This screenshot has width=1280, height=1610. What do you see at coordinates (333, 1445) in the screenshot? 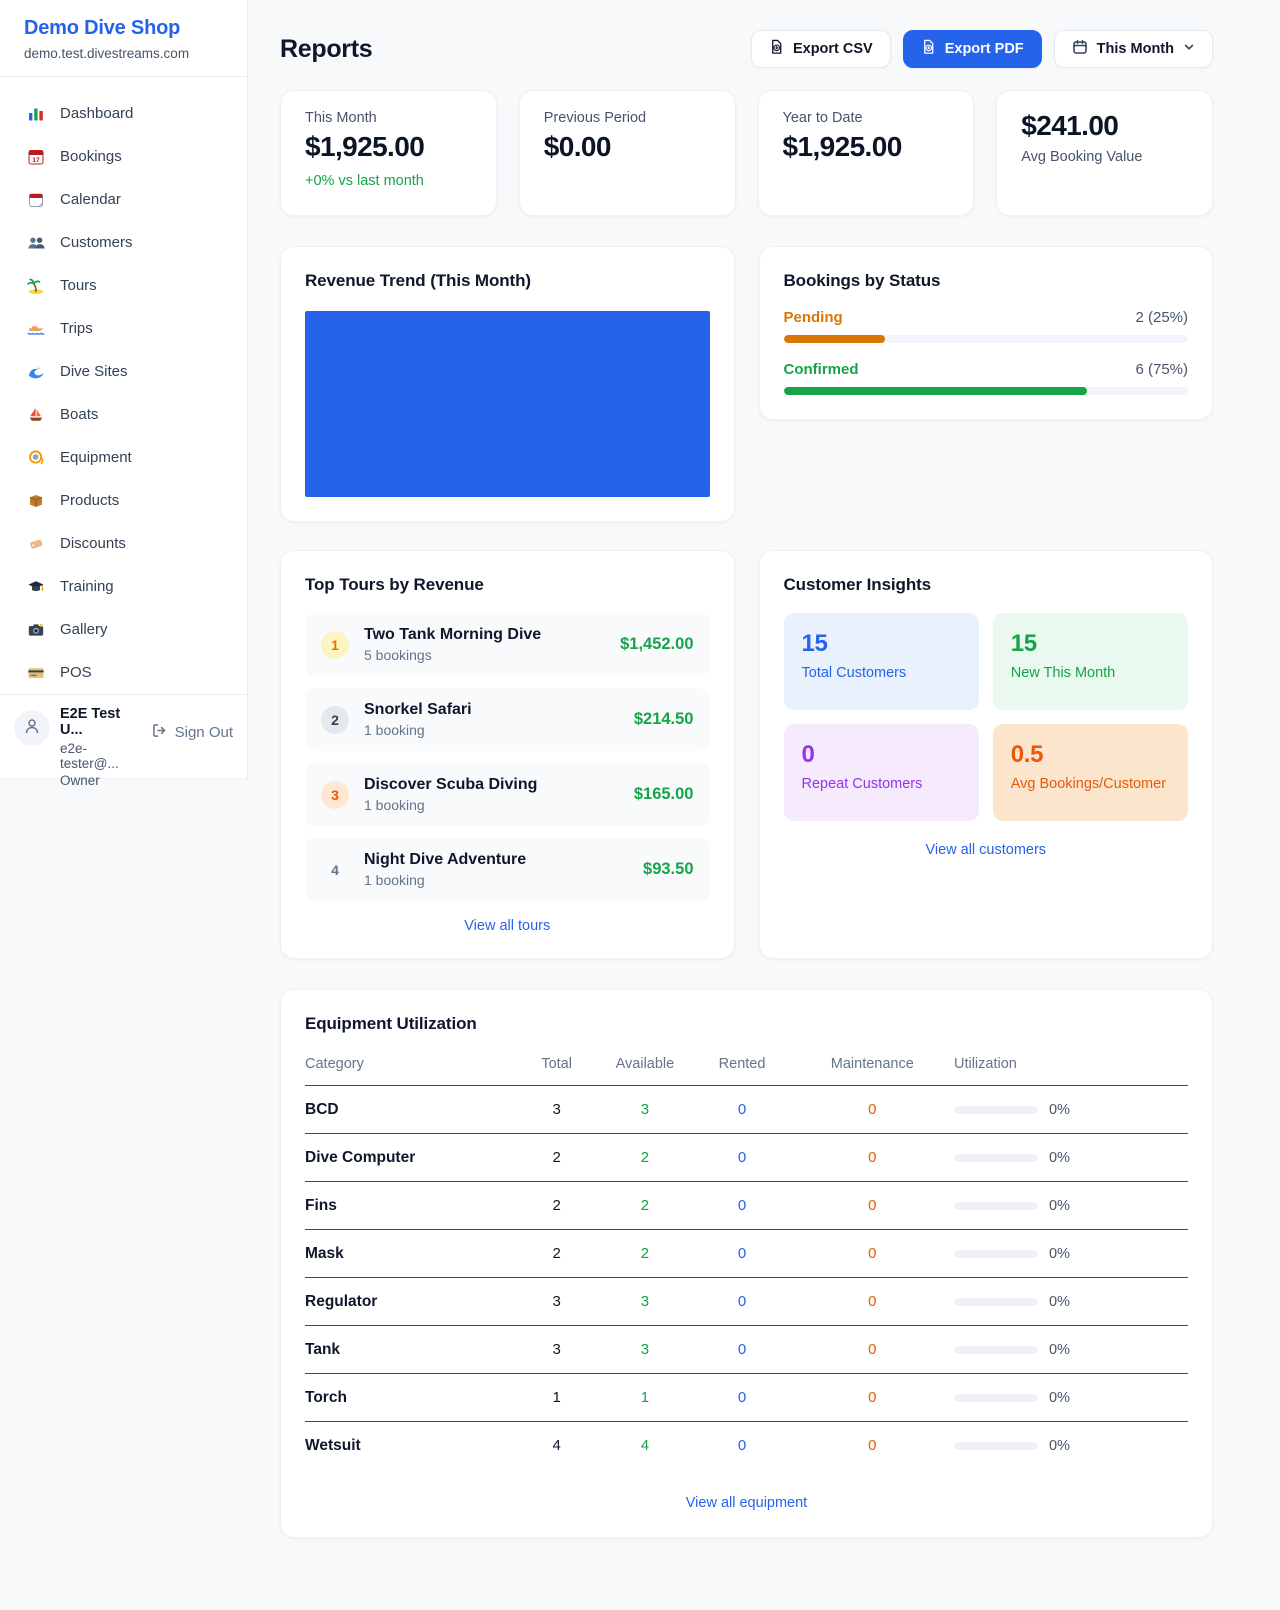
I see `cell-category: Wetsuit` at bounding box center [333, 1445].